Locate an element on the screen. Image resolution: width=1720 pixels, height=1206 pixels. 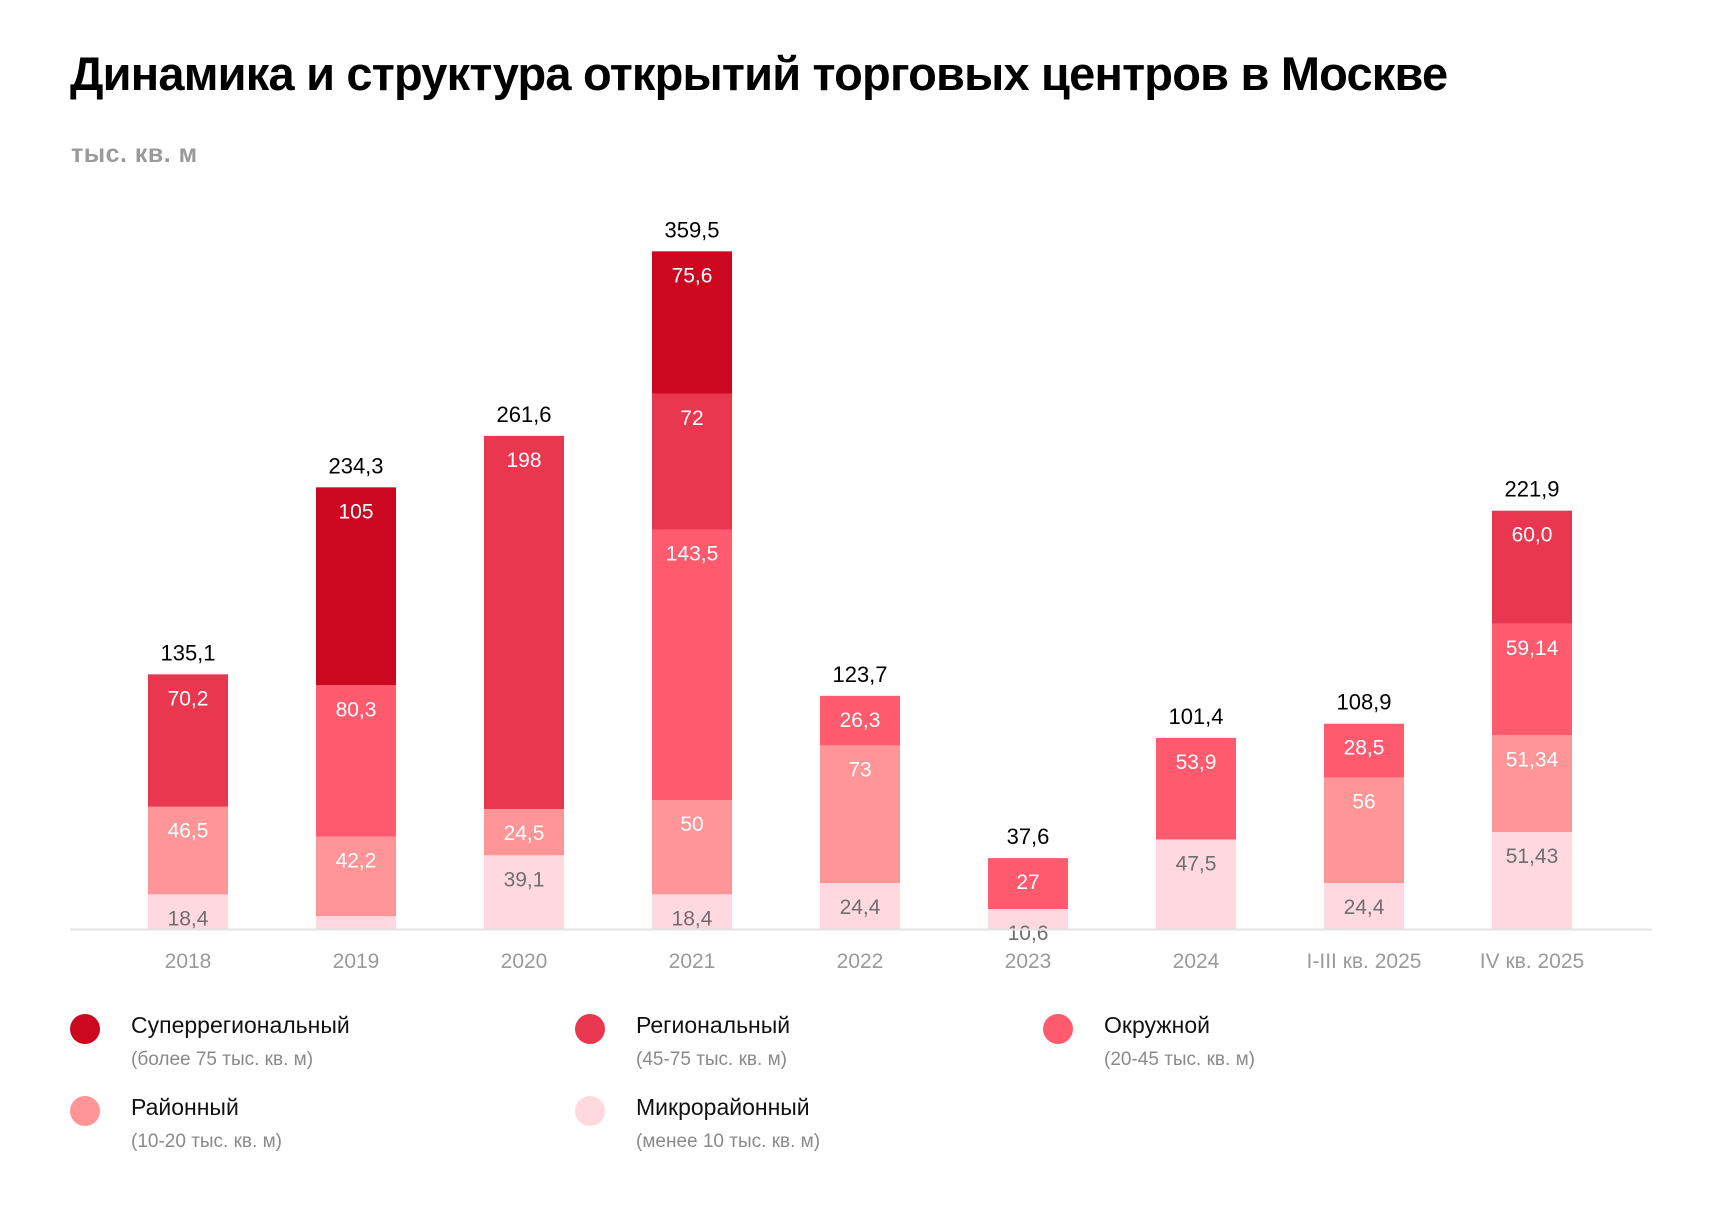
segment-value-label: 26,3 is located at coordinates (860, 720).